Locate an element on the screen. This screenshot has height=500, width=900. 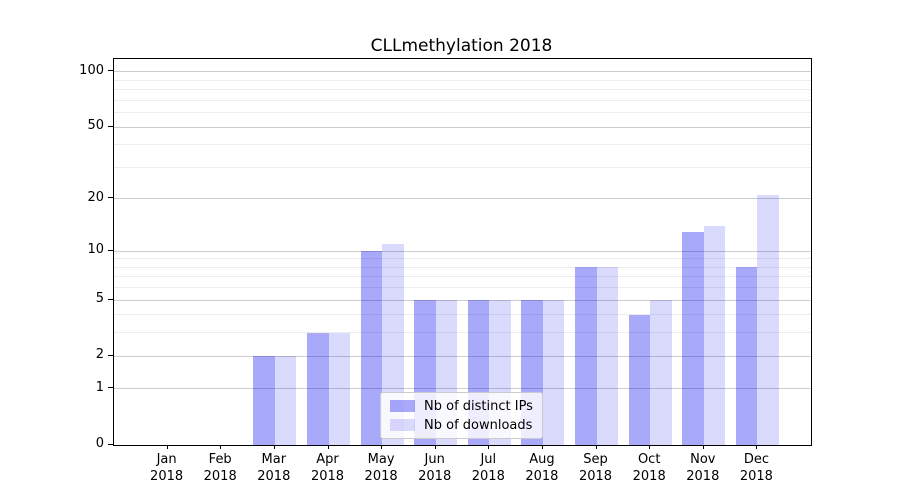
bar-distinct-ips-apr is located at coordinates (318, 388).